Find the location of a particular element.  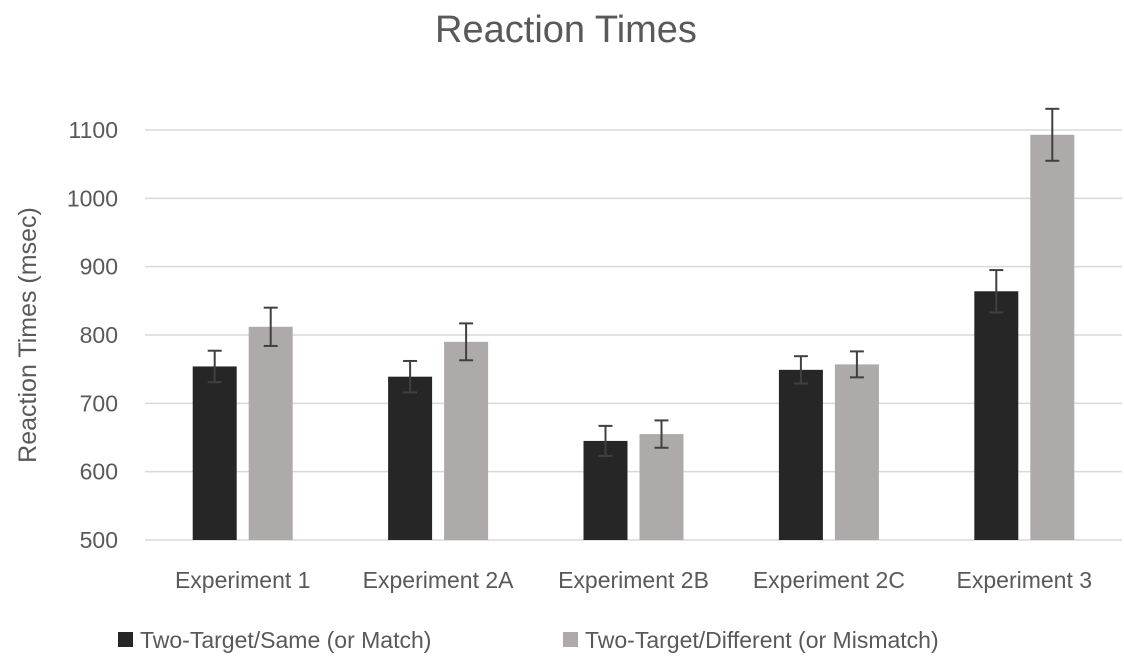

x-tick-label: Experiment 2B is located at coordinates (633, 580).